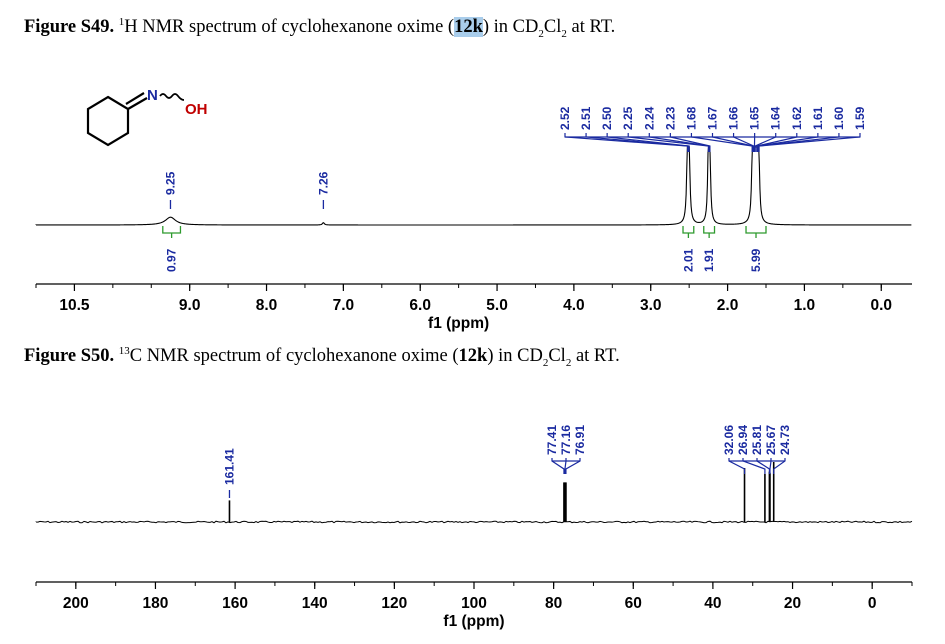 The image size is (945, 644). Describe the element at coordinates (734, 118) in the screenshot. I see `h1-group-label: 1.66` at that location.